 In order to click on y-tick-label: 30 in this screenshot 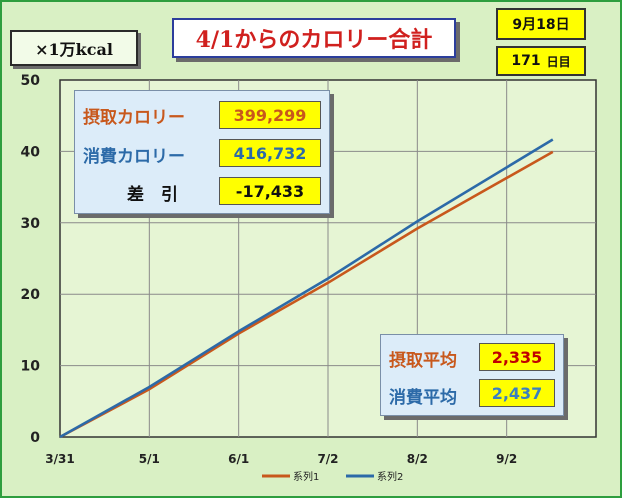, I will do `click(31, 224)`.